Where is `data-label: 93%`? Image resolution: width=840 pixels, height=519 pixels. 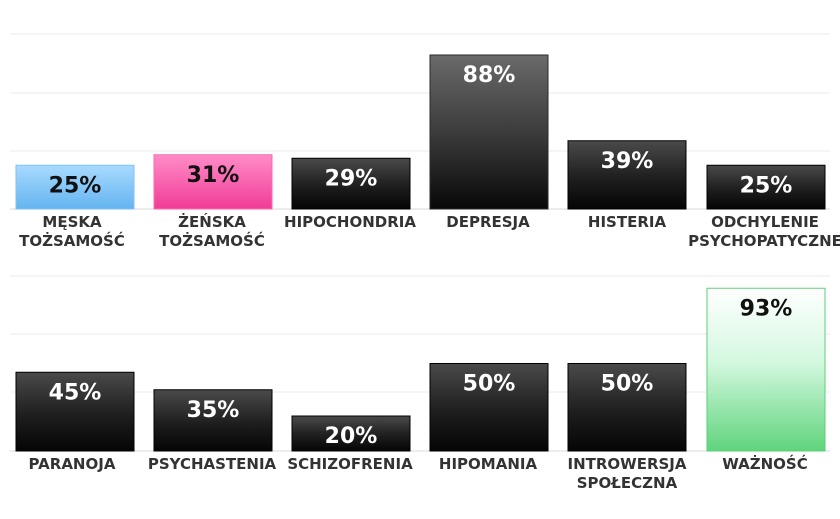 data-label: 93% is located at coordinates (766, 308).